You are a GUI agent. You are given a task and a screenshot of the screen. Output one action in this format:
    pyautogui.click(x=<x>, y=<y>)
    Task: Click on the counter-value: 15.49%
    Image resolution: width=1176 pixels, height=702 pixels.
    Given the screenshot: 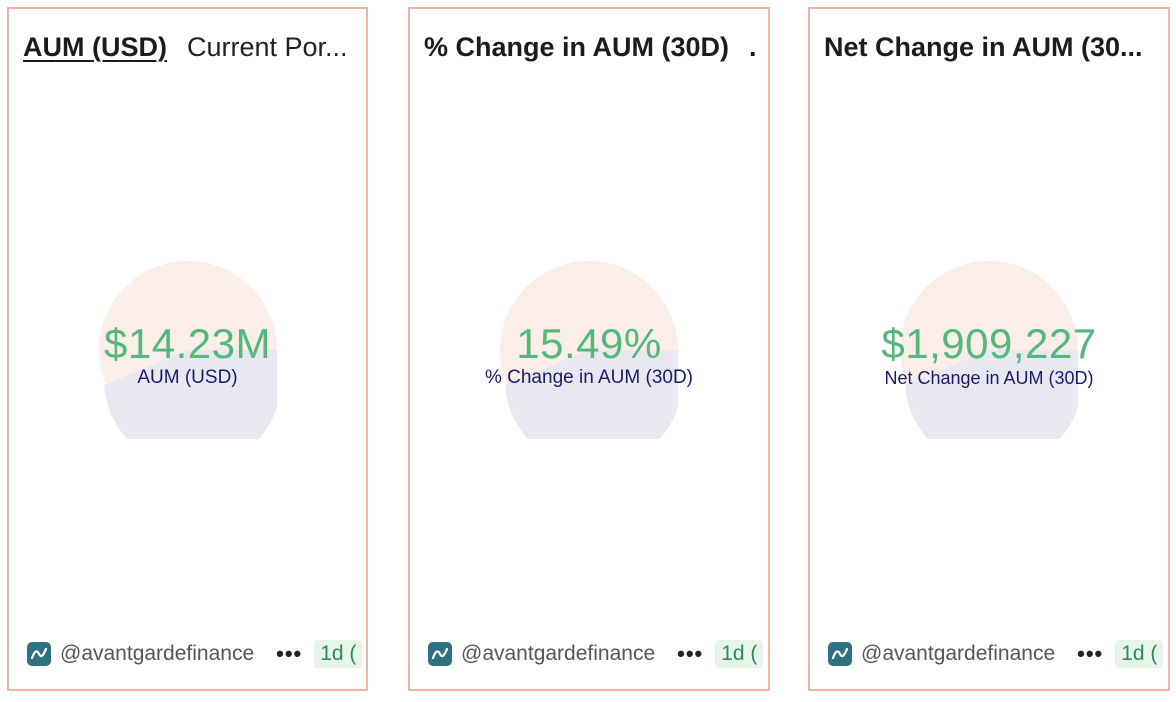 What is the action you would take?
    pyautogui.click(x=589, y=343)
    